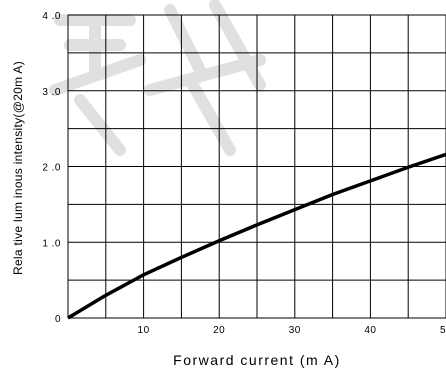 This screenshot has width=446, height=373. I want to click on x-axis-title: Forward current (m A), so click(257, 360).